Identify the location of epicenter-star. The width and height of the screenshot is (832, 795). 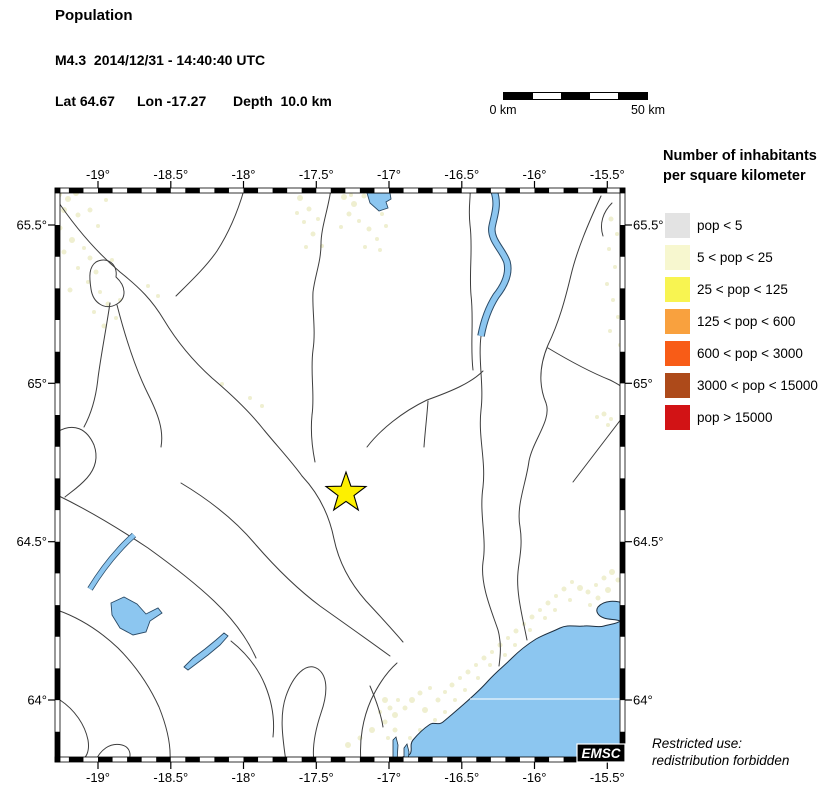
(346, 491).